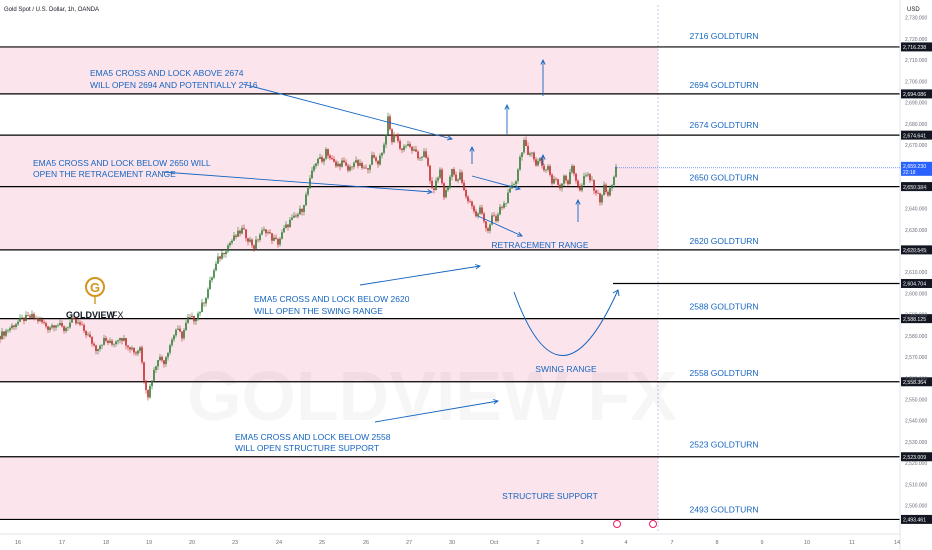 This screenshot has width=932, height=550. I want to click on y-tick-label: 2,710.000, so click(916, 61).